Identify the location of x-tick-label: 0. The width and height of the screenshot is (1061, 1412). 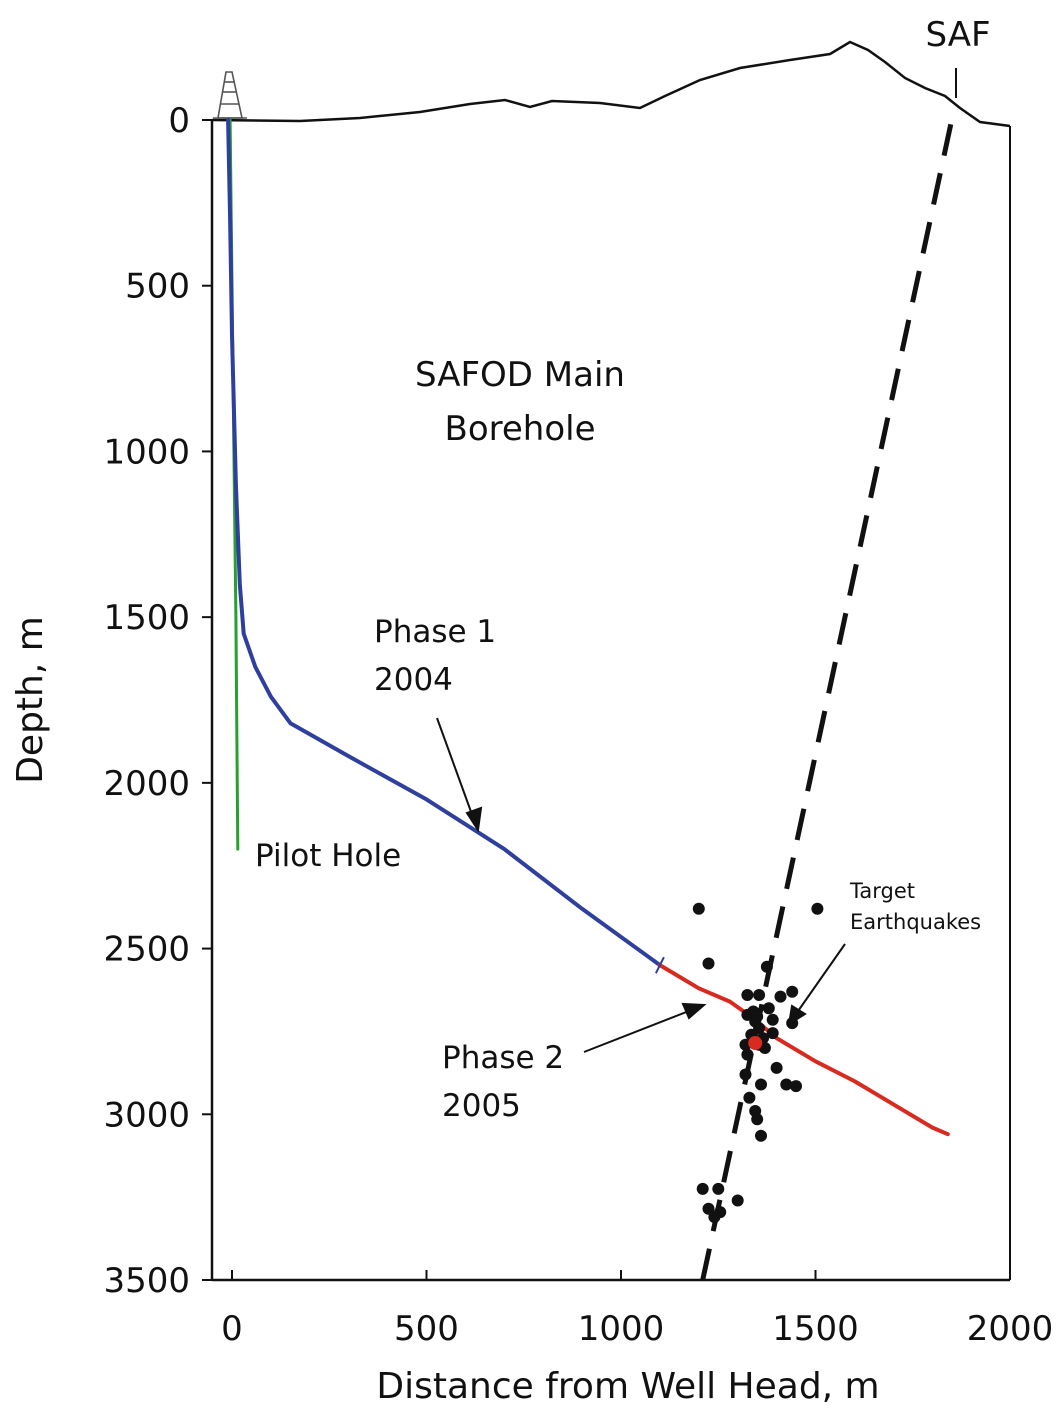
(232, 1329).